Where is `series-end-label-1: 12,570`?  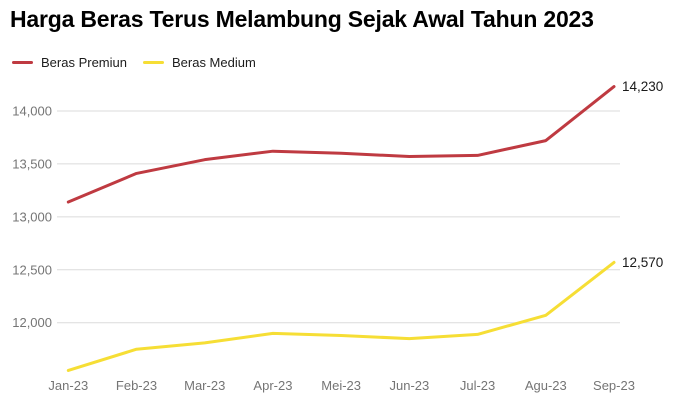
series-end-label-1: 12,570 is located at coordinates (642, 262).